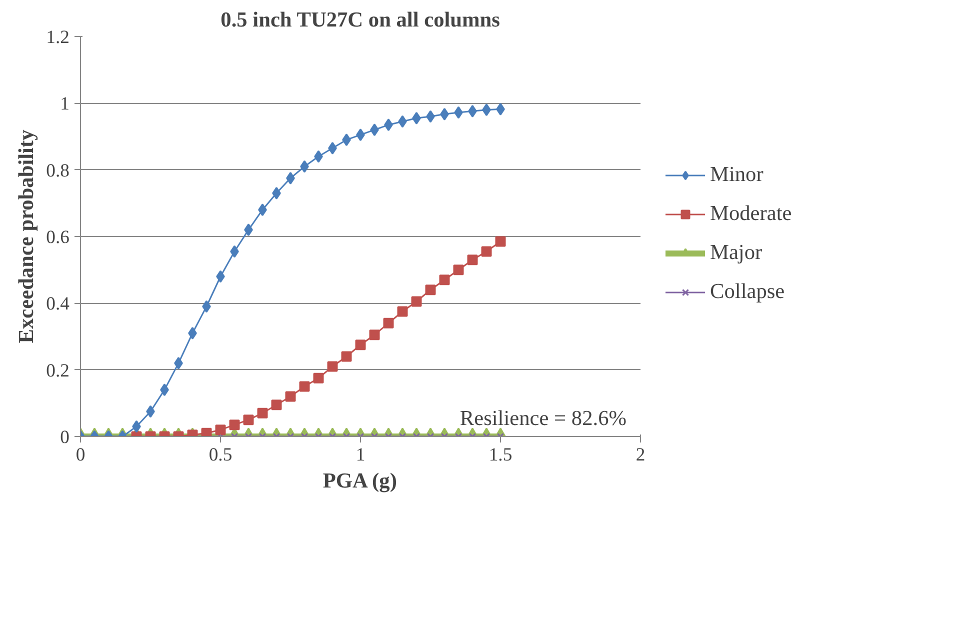 The height and width of the screenshot is (637, 955). I want to click on legend-label: Major, so click(736, 252).